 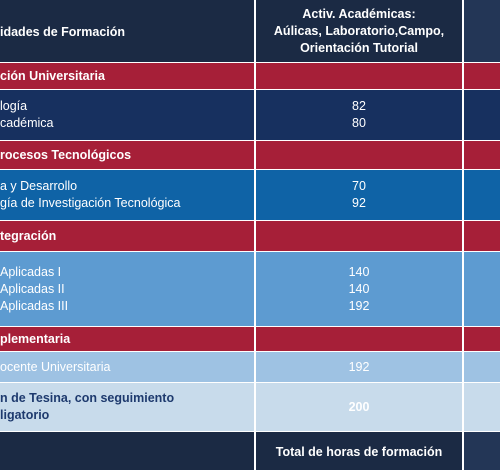 What do you see at coordinates (39, 186) in the screenshot?
I see `row-label: a y Desarrollo` at bounding box center [39, 186].